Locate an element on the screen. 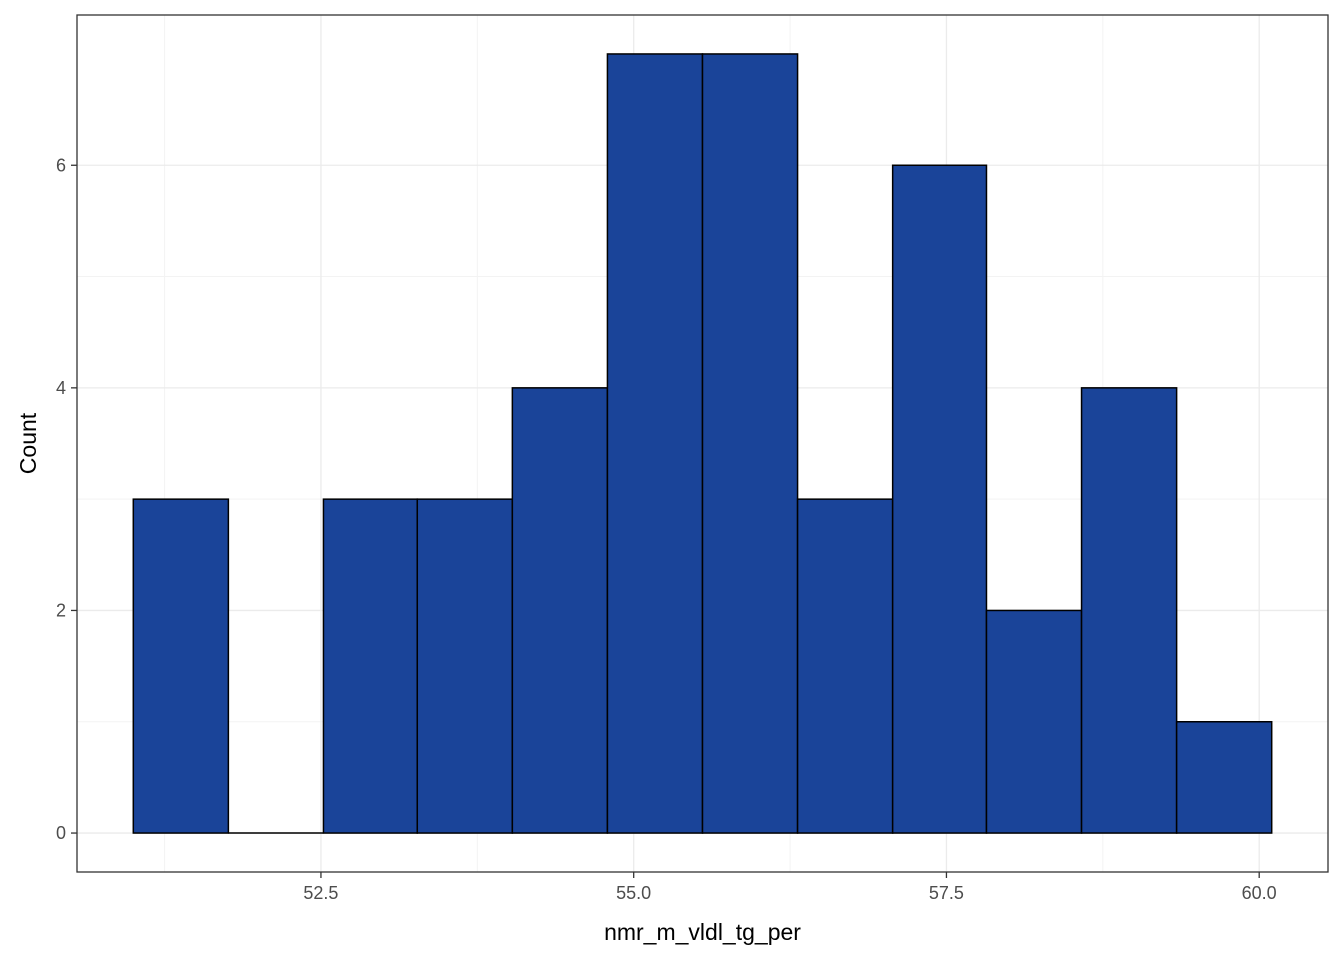 Image resolution: width=1344 pixels, height=960 pixels. y-tick-label: 6 is located at coordinates (61, 165).